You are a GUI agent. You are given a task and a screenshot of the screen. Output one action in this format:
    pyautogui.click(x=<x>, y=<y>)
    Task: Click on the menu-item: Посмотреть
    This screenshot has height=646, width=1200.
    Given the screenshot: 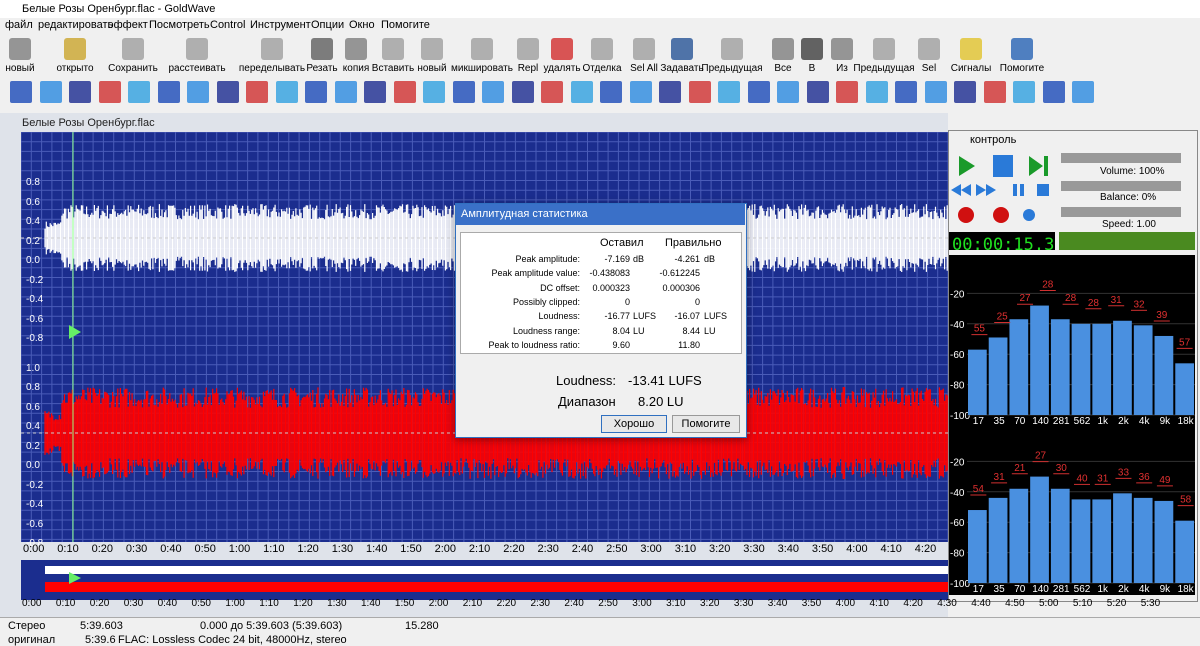 What is the action you would take?
    pyautogui.click(x=179, y=25)
    